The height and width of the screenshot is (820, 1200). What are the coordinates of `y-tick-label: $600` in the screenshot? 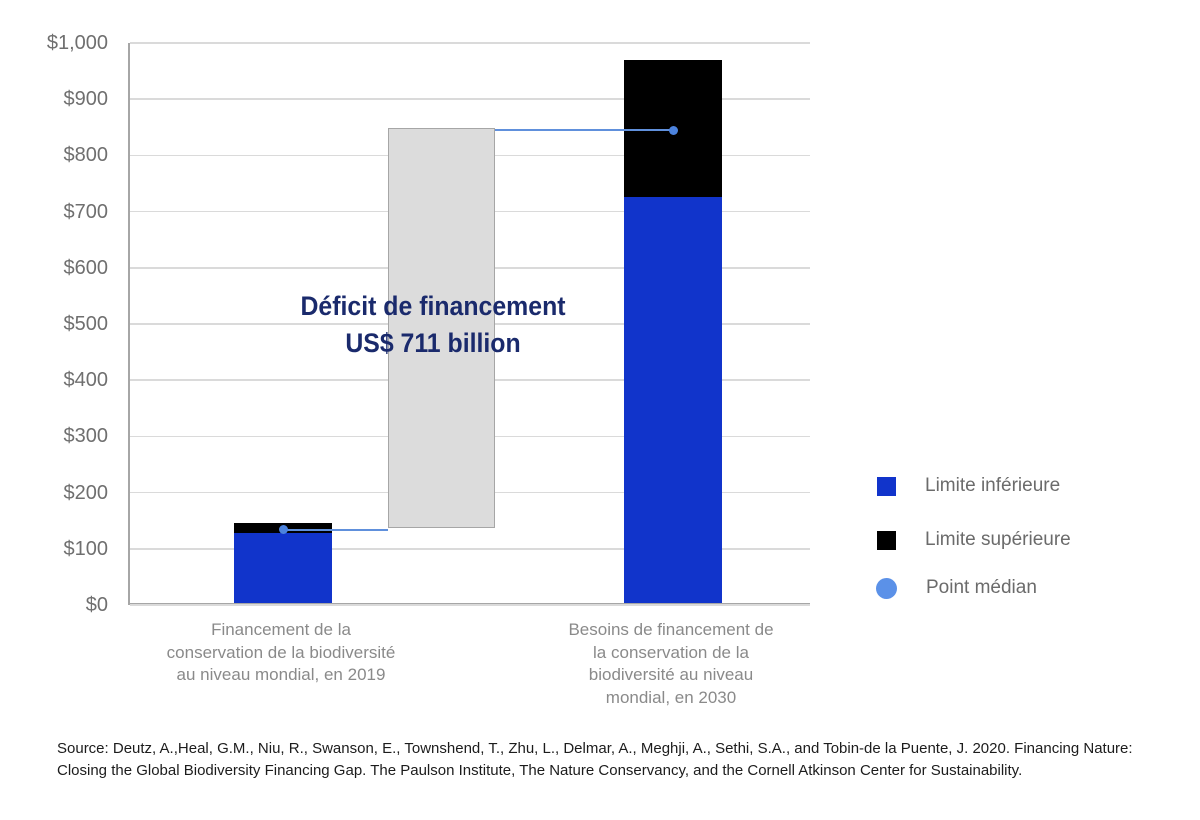 It's located at (86, 267).